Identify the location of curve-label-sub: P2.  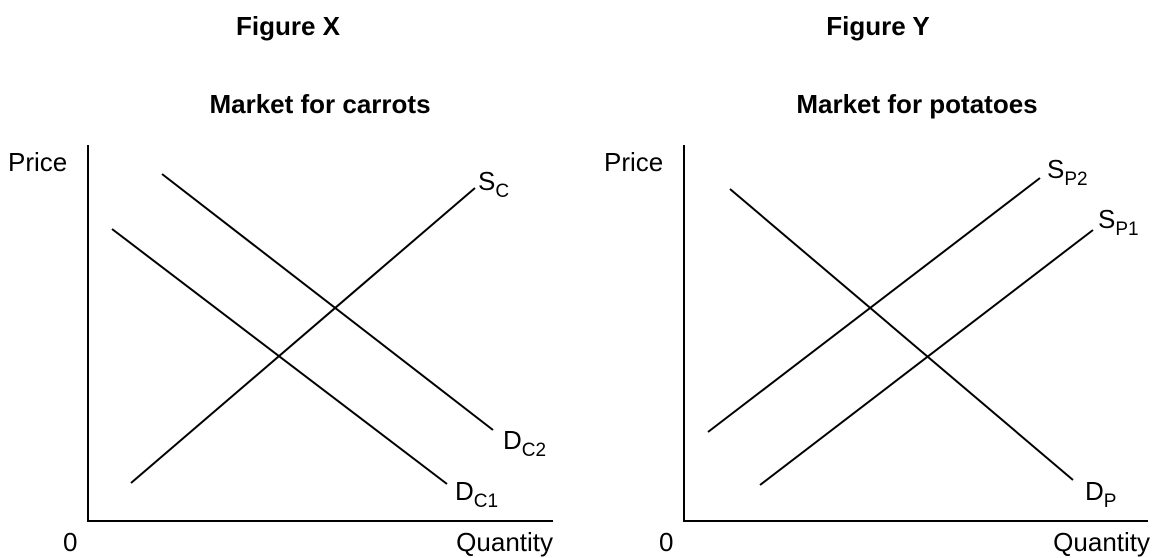
(1075, 179).